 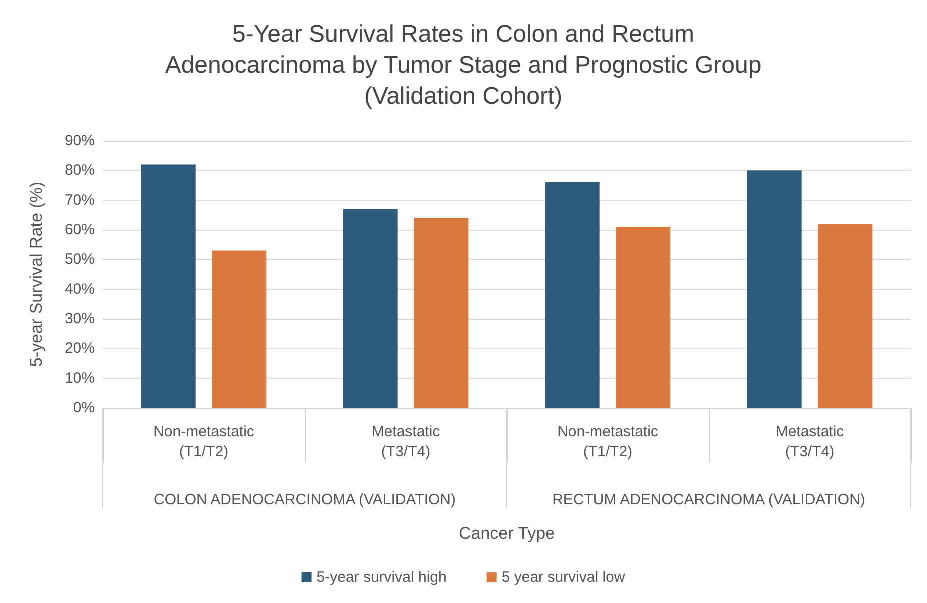 What do you see at coordinates (564, 577) in the screenshot?
I see `legend-label: 5 year survival low` at bounding box center [564, 577].